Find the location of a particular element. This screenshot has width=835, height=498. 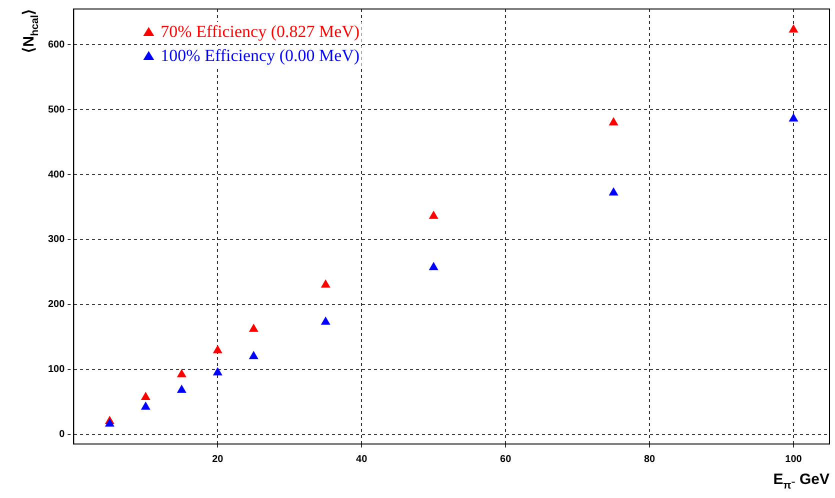

legend-label: 70% Efficiency (0.827 MeV) is located at coordinates (260, 31).